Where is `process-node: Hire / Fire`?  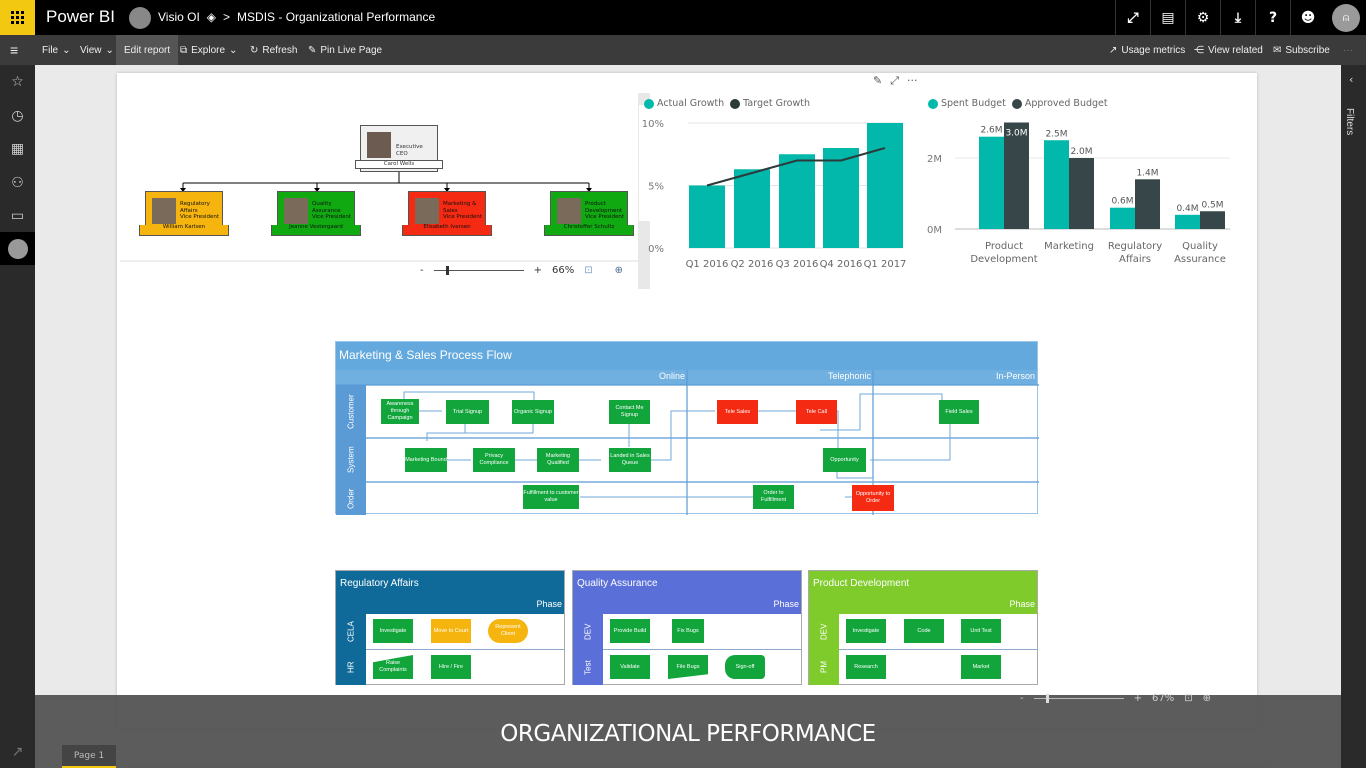
process-node: Hire / Fire is located at coordinates (451, 667).